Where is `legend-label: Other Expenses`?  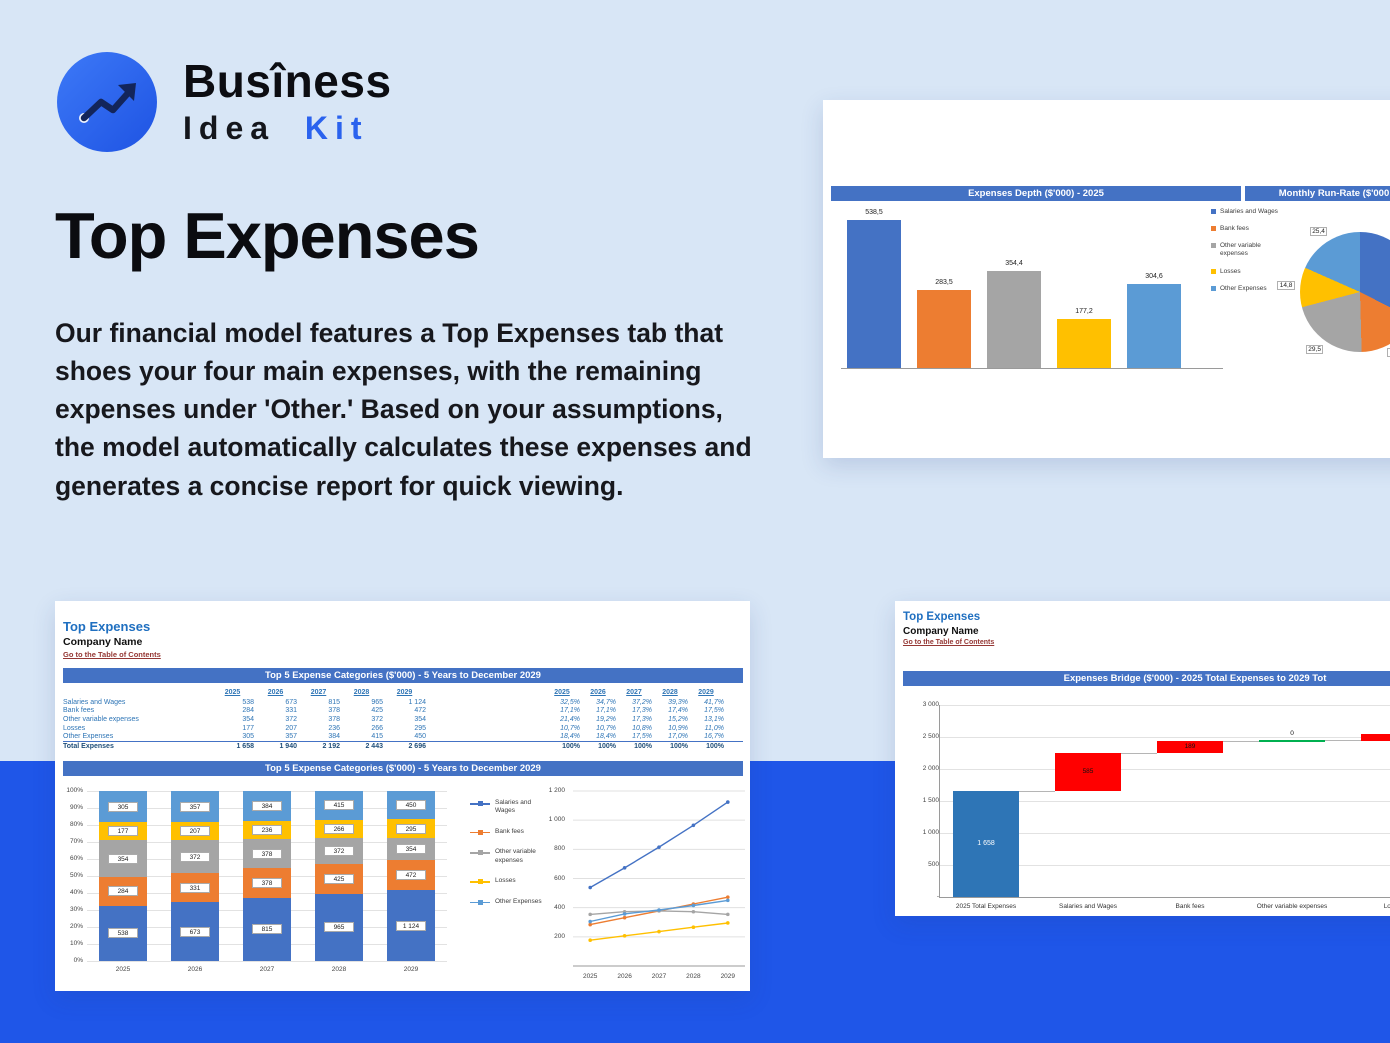 legend-label: Other Expenses is located at coordinates (518, 901).